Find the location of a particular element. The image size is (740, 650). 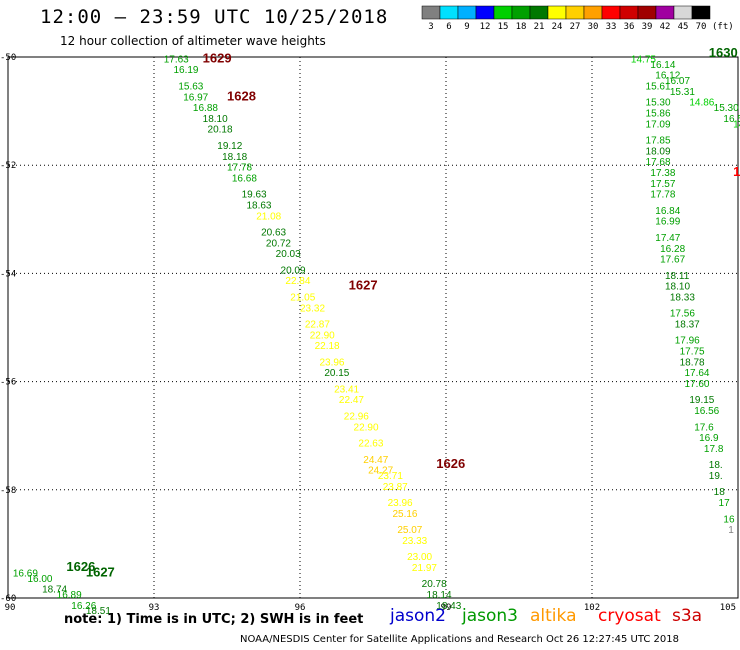

wave-height-point: 16.9 is located at coordinates (709, 438).